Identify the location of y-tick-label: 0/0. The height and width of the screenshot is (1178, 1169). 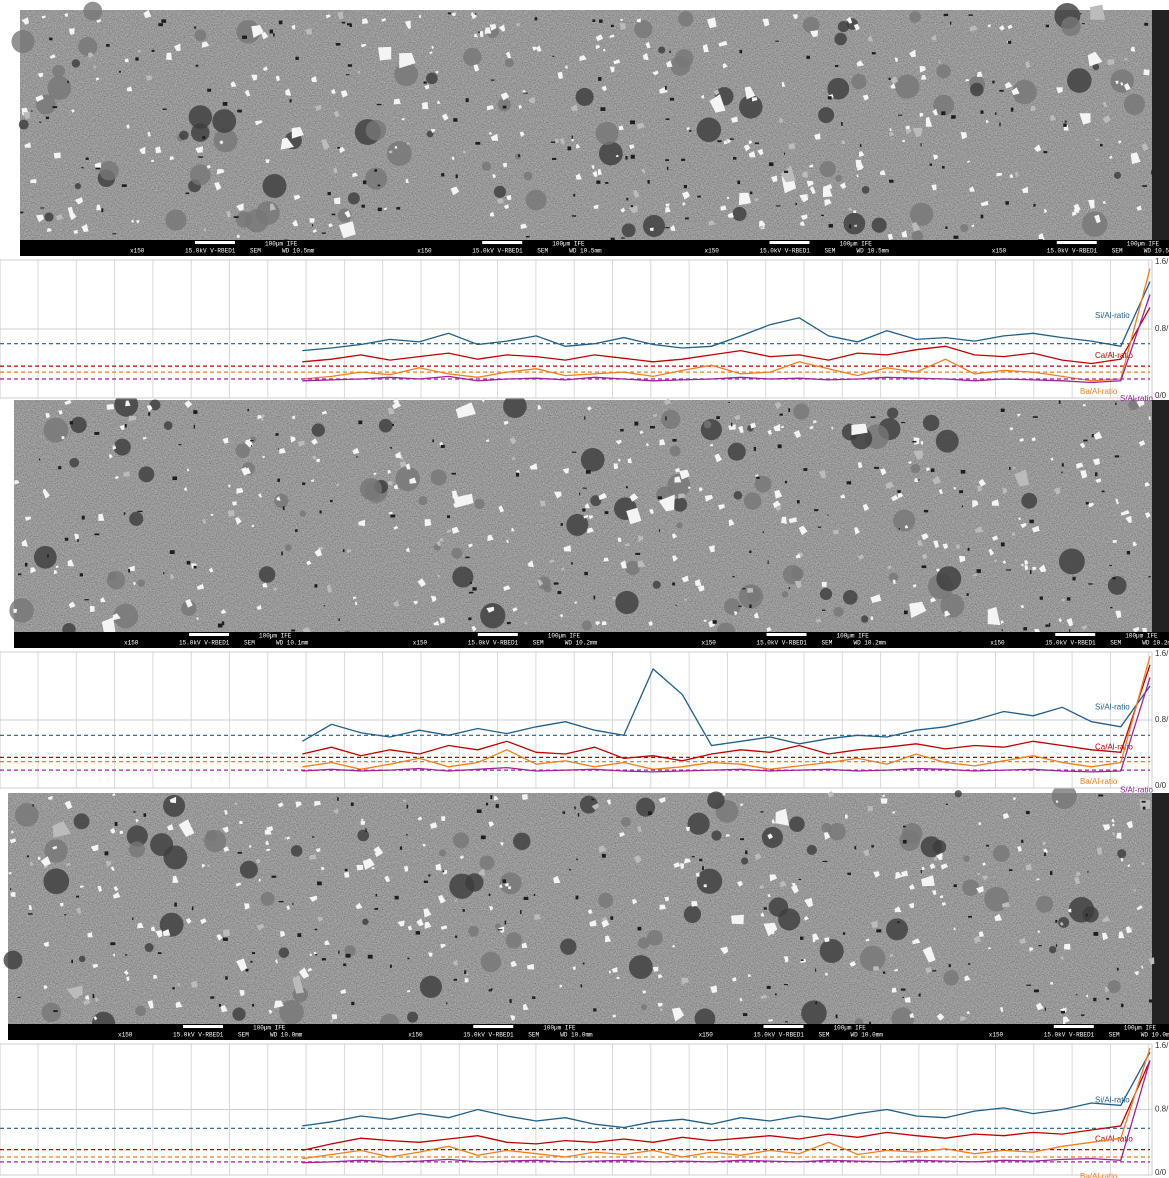
(1161, 1172).